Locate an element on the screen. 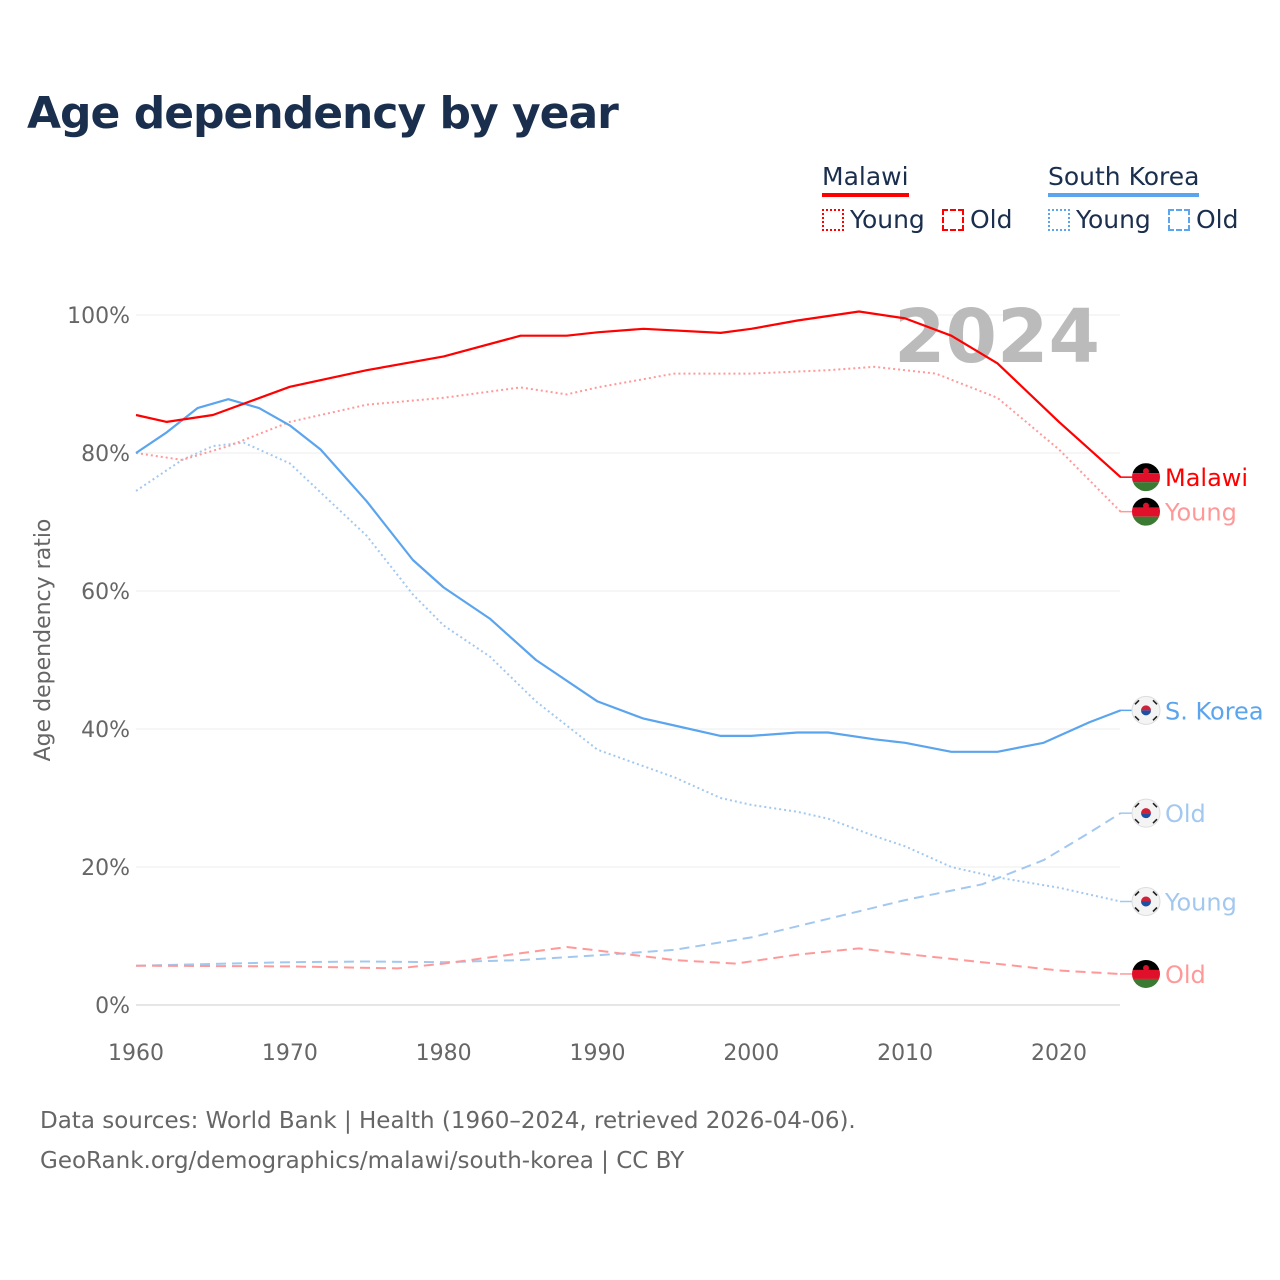 The height and width of the screenshot is (1280, 1280). chart-title: Age dependency by year is located at coordinates (323, 113).